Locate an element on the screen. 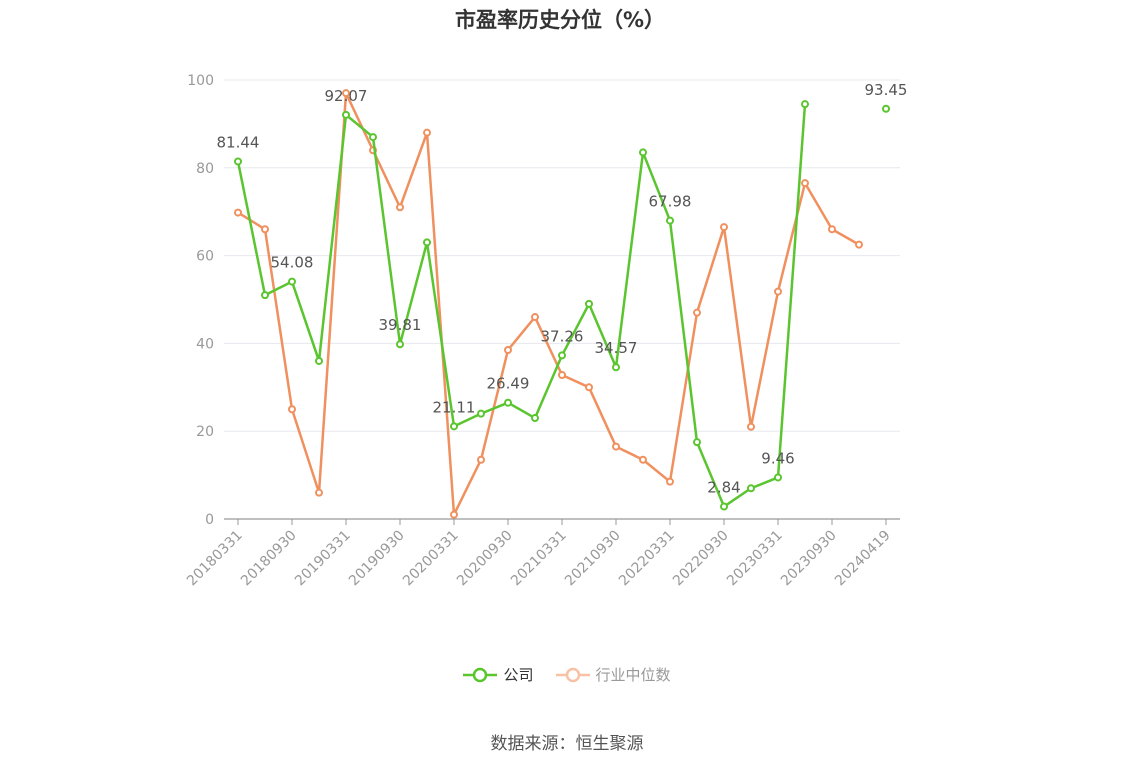  legend-item-company: 公司 is located at coordinates (498, 674).